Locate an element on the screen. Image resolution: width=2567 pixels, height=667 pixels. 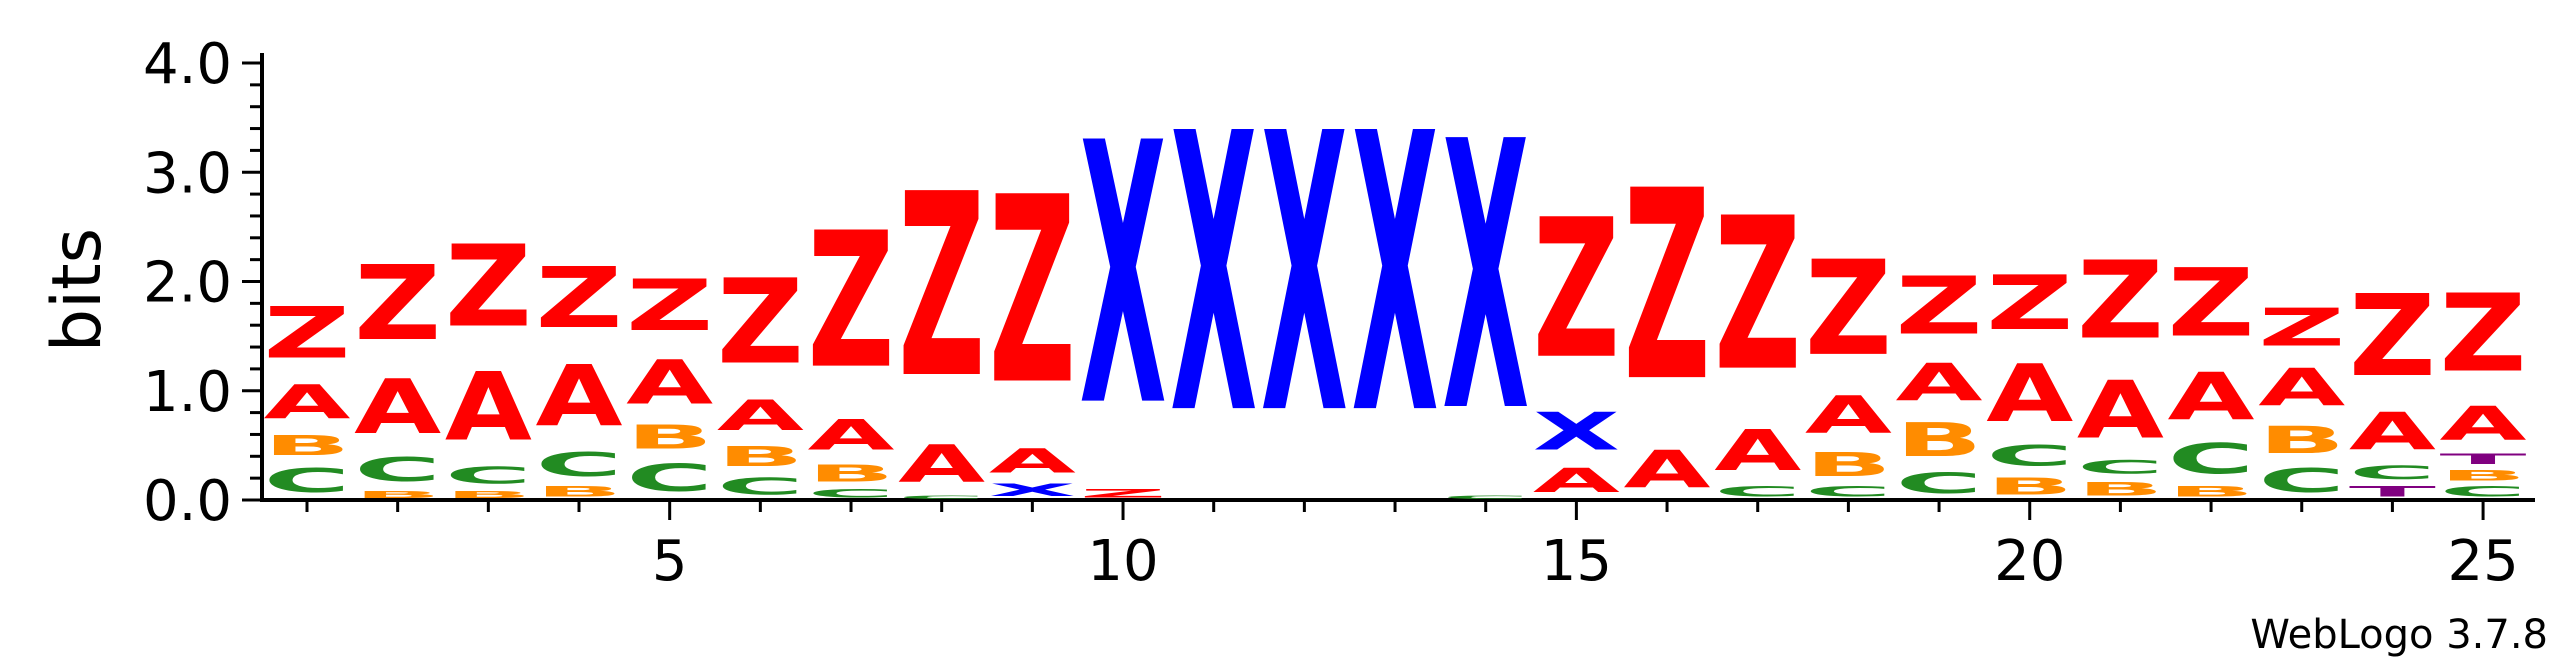
y-tick-label: 1.0 is located at coordinates (187, 392).